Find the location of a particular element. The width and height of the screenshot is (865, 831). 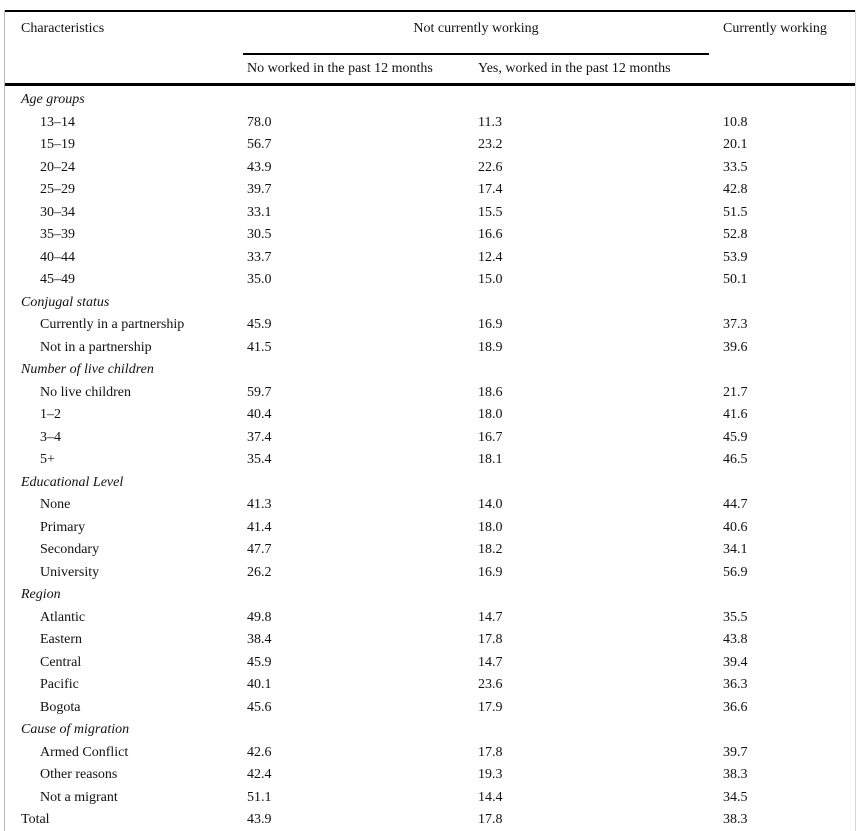

header-yes-worked-past-12-months: Yes, worked in the past 12 months is located at coordinates (592, 70).